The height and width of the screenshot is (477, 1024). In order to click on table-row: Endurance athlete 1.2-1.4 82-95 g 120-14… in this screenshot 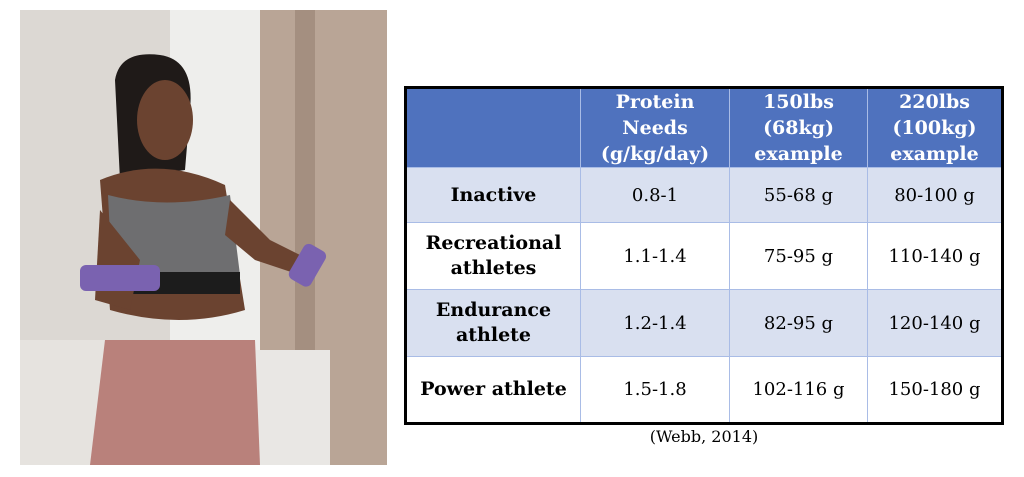, I will do `click(704, 323)`.